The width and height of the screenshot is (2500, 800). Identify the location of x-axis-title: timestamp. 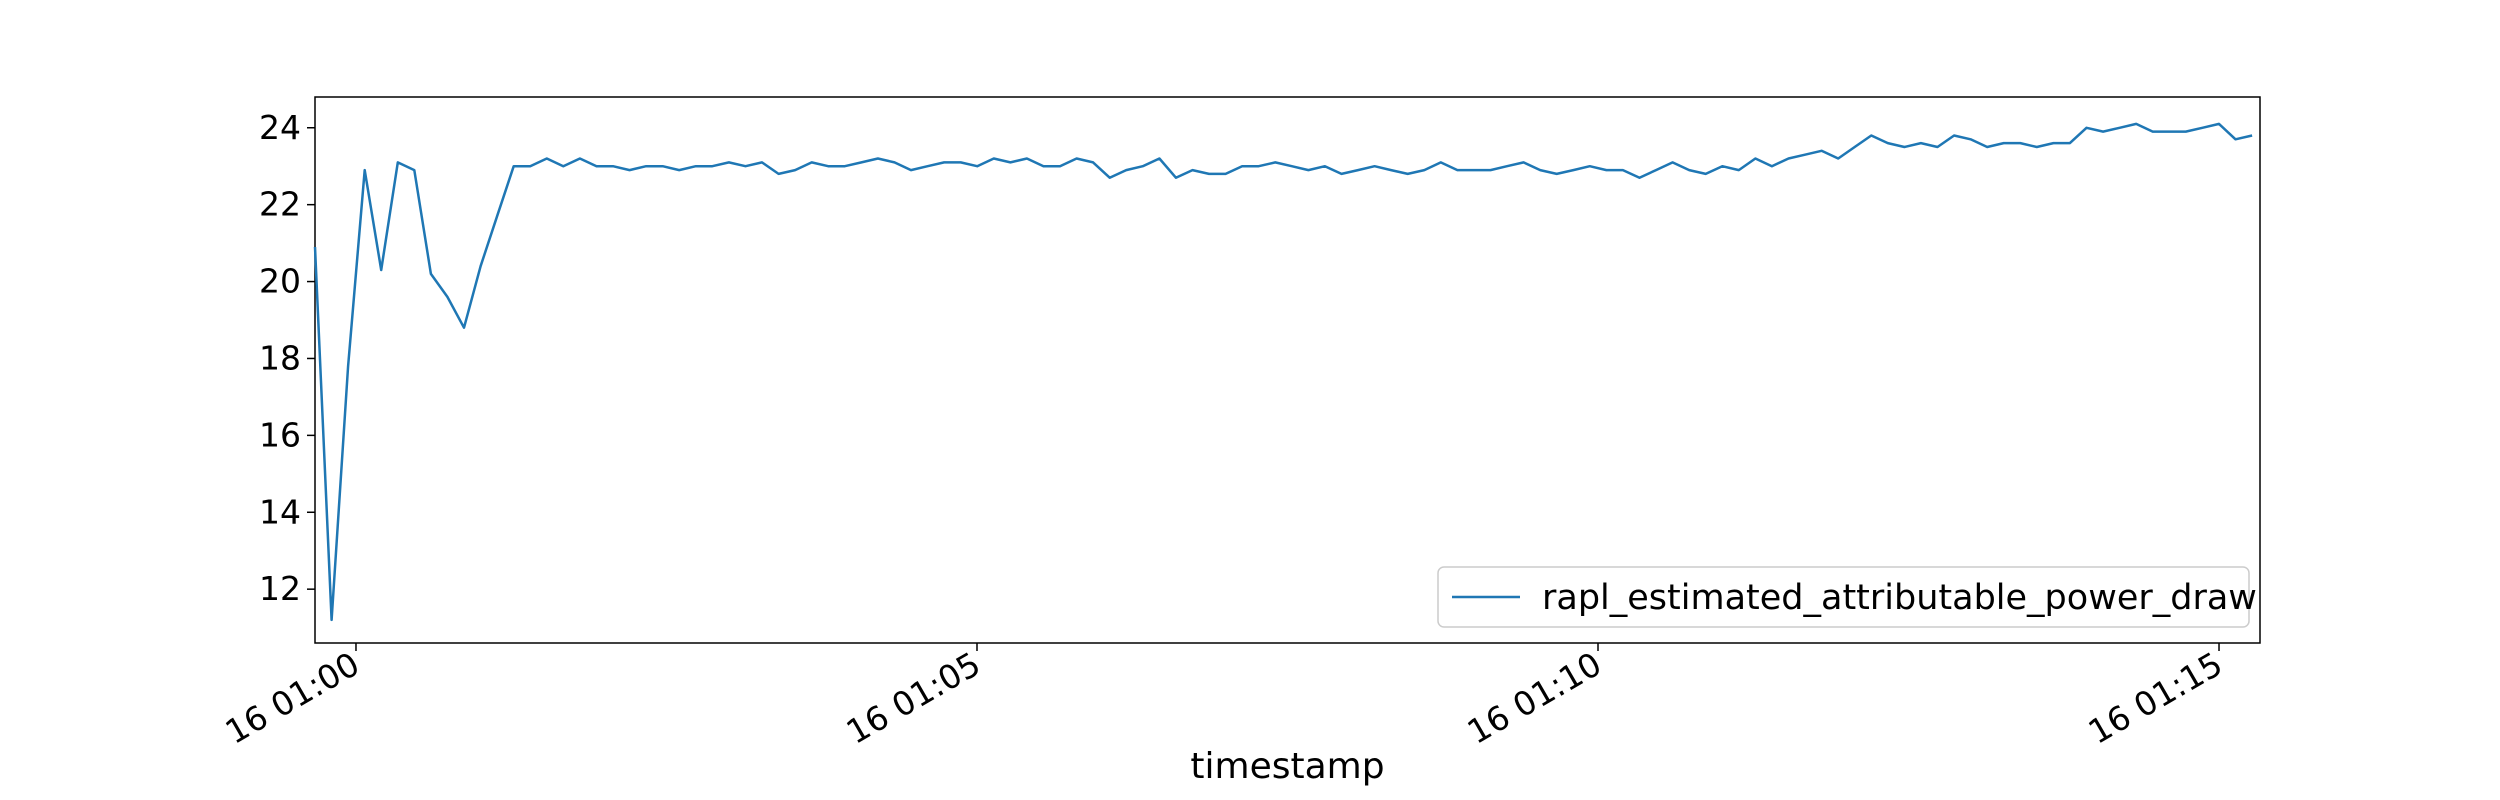
(1287, 766).